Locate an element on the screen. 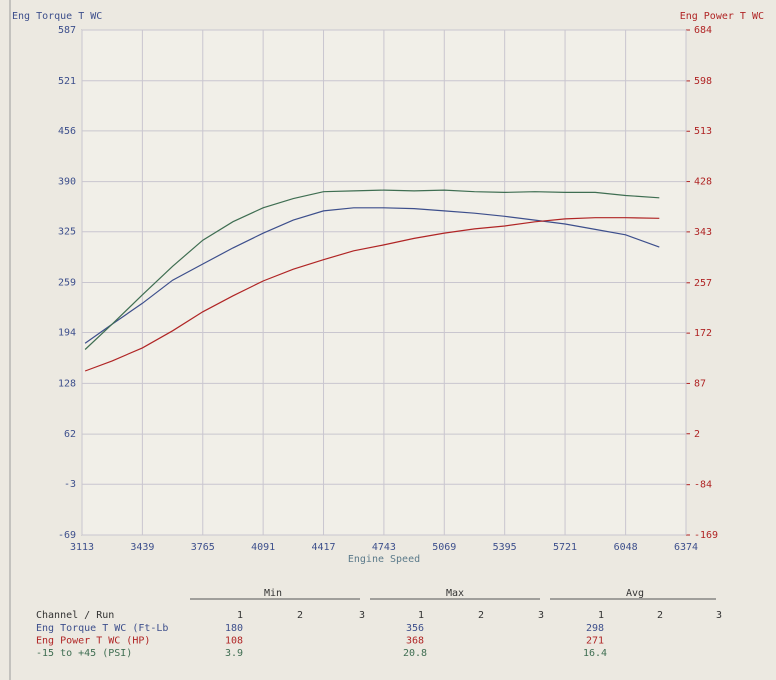 This screenshot has height=680, width=776. y2-tick-label: 598 is located at coordinates (703, 81).